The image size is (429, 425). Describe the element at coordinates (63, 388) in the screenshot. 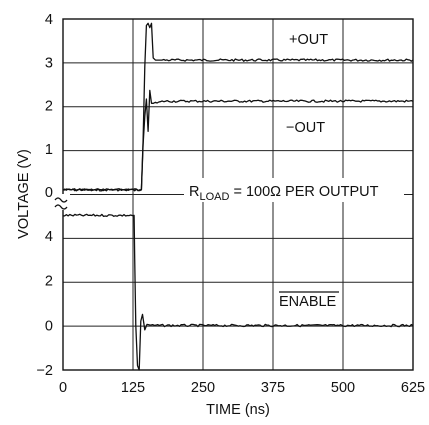

I see `x-tick-label: 0` at that location.